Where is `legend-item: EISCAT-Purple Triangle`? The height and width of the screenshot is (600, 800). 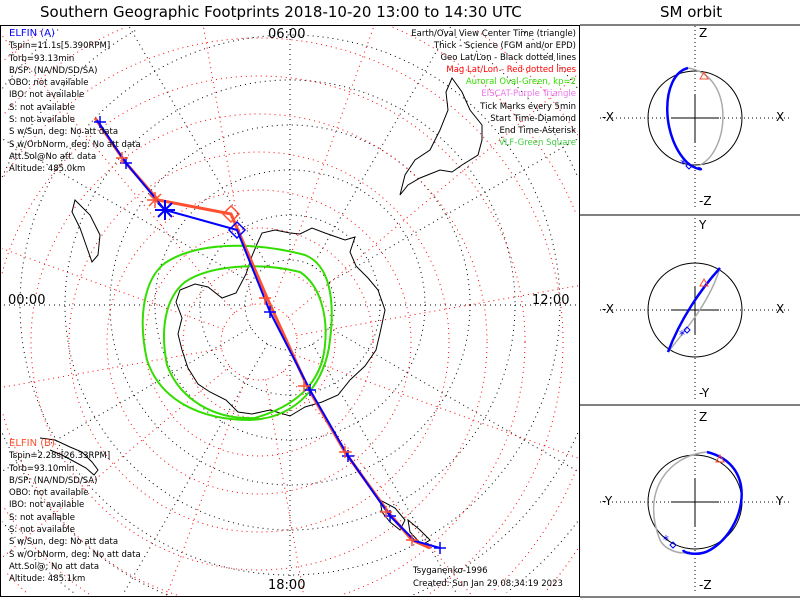 legend-item: EISCAT-Purple Triangle is located at coordinates (528, 94).